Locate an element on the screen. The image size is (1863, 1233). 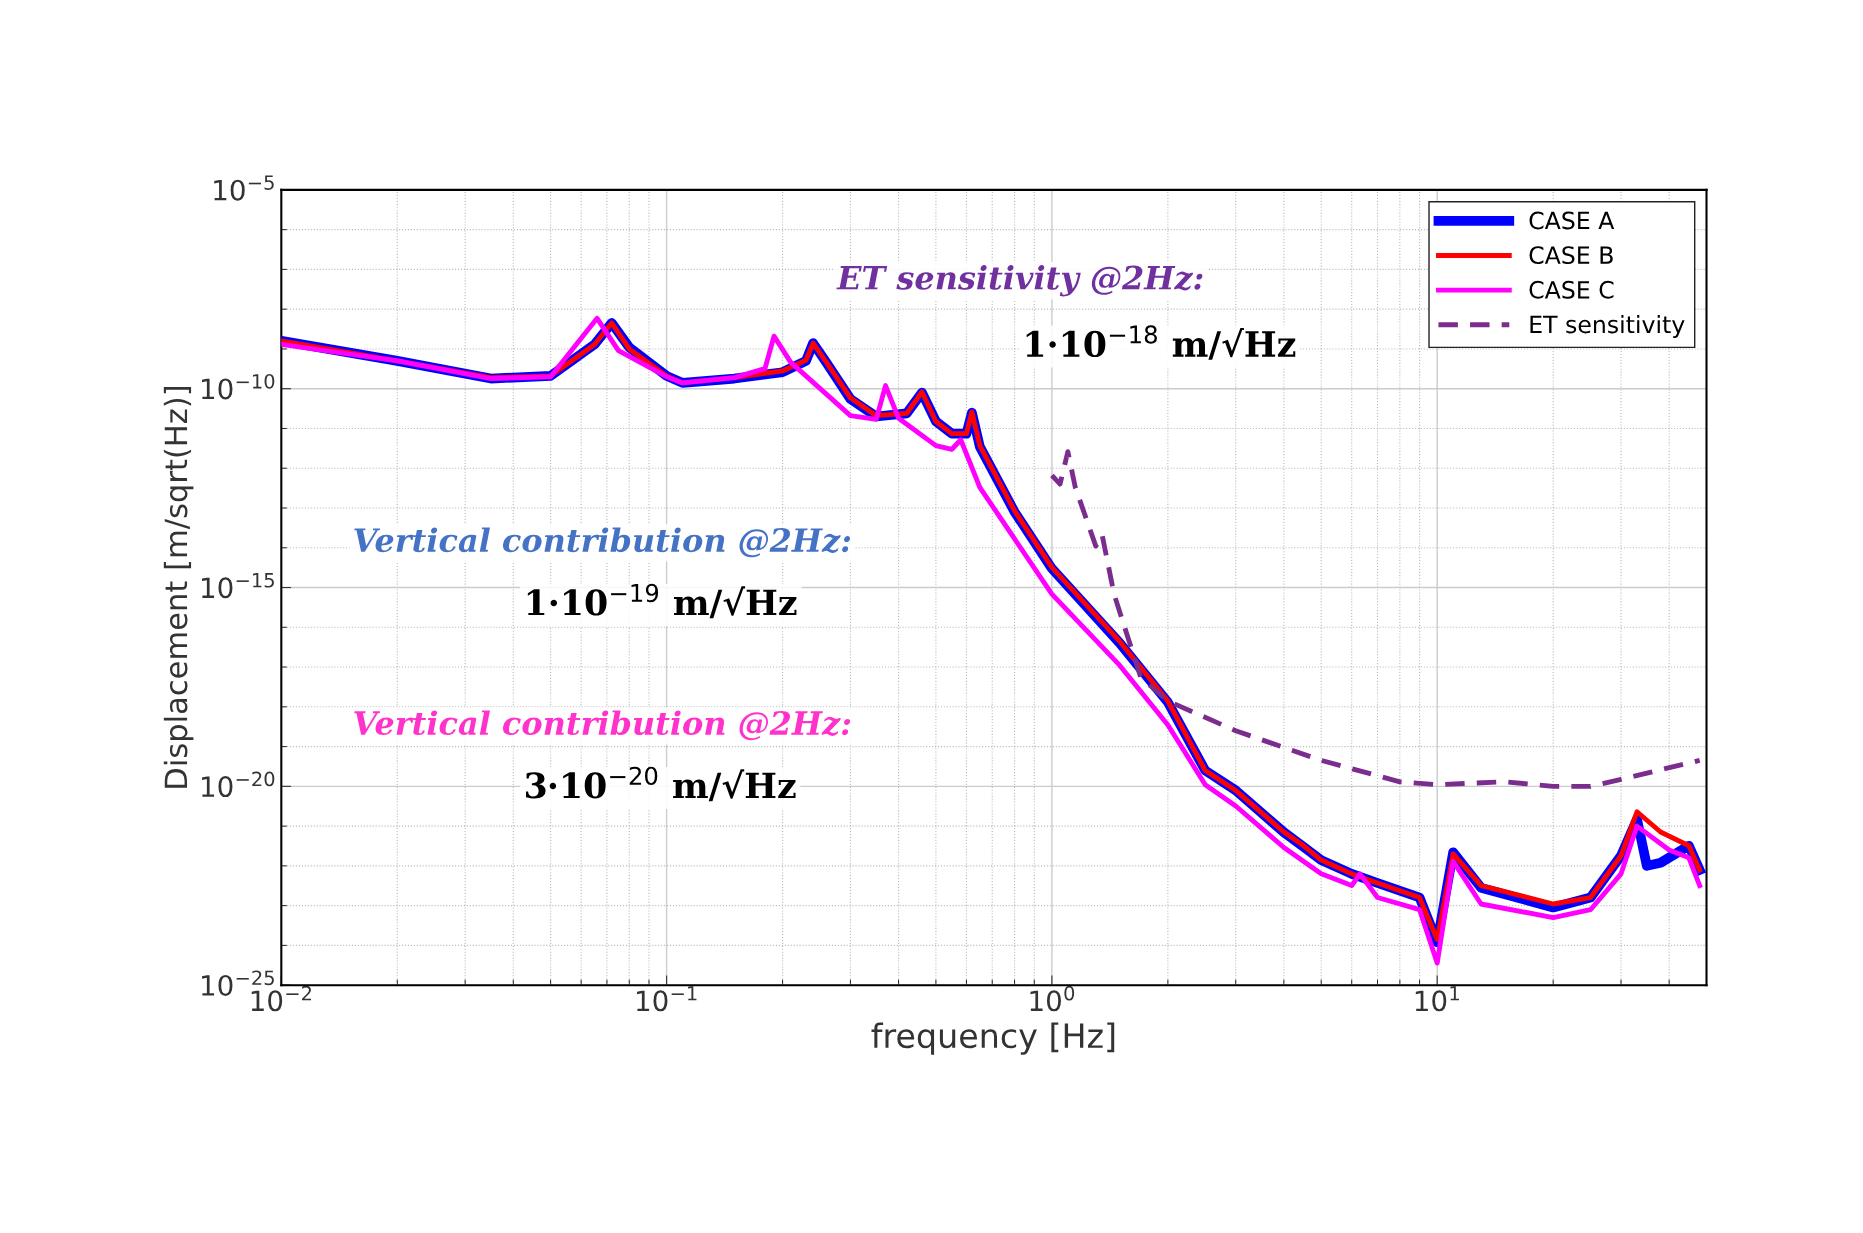
legend-label: CASE B is located at coordinates (1571, 255).